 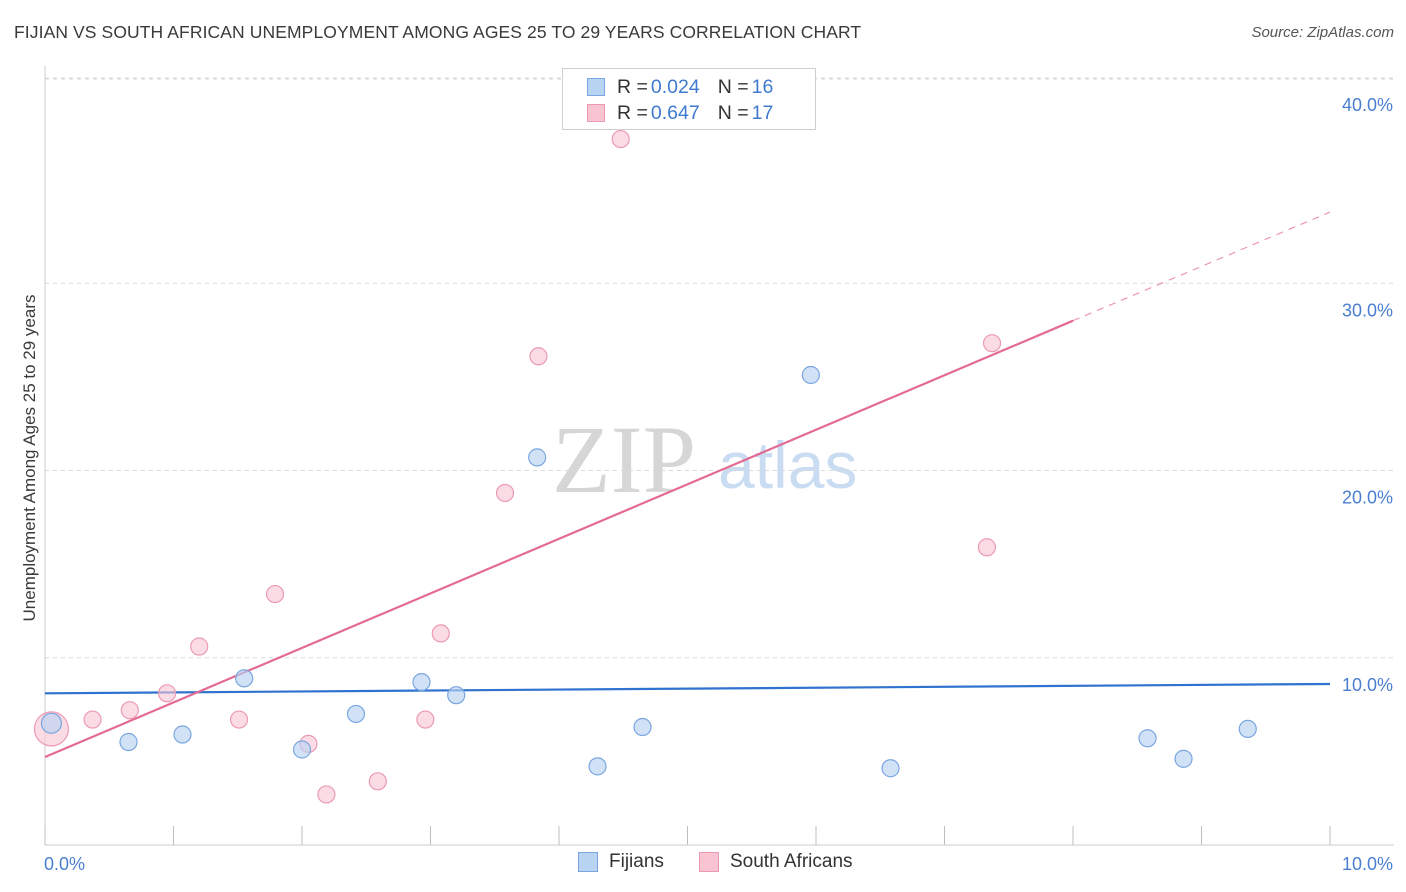 I want to click on legend-row-south-africans: R = 0.647 N = 17, so click(x=680, y=113).